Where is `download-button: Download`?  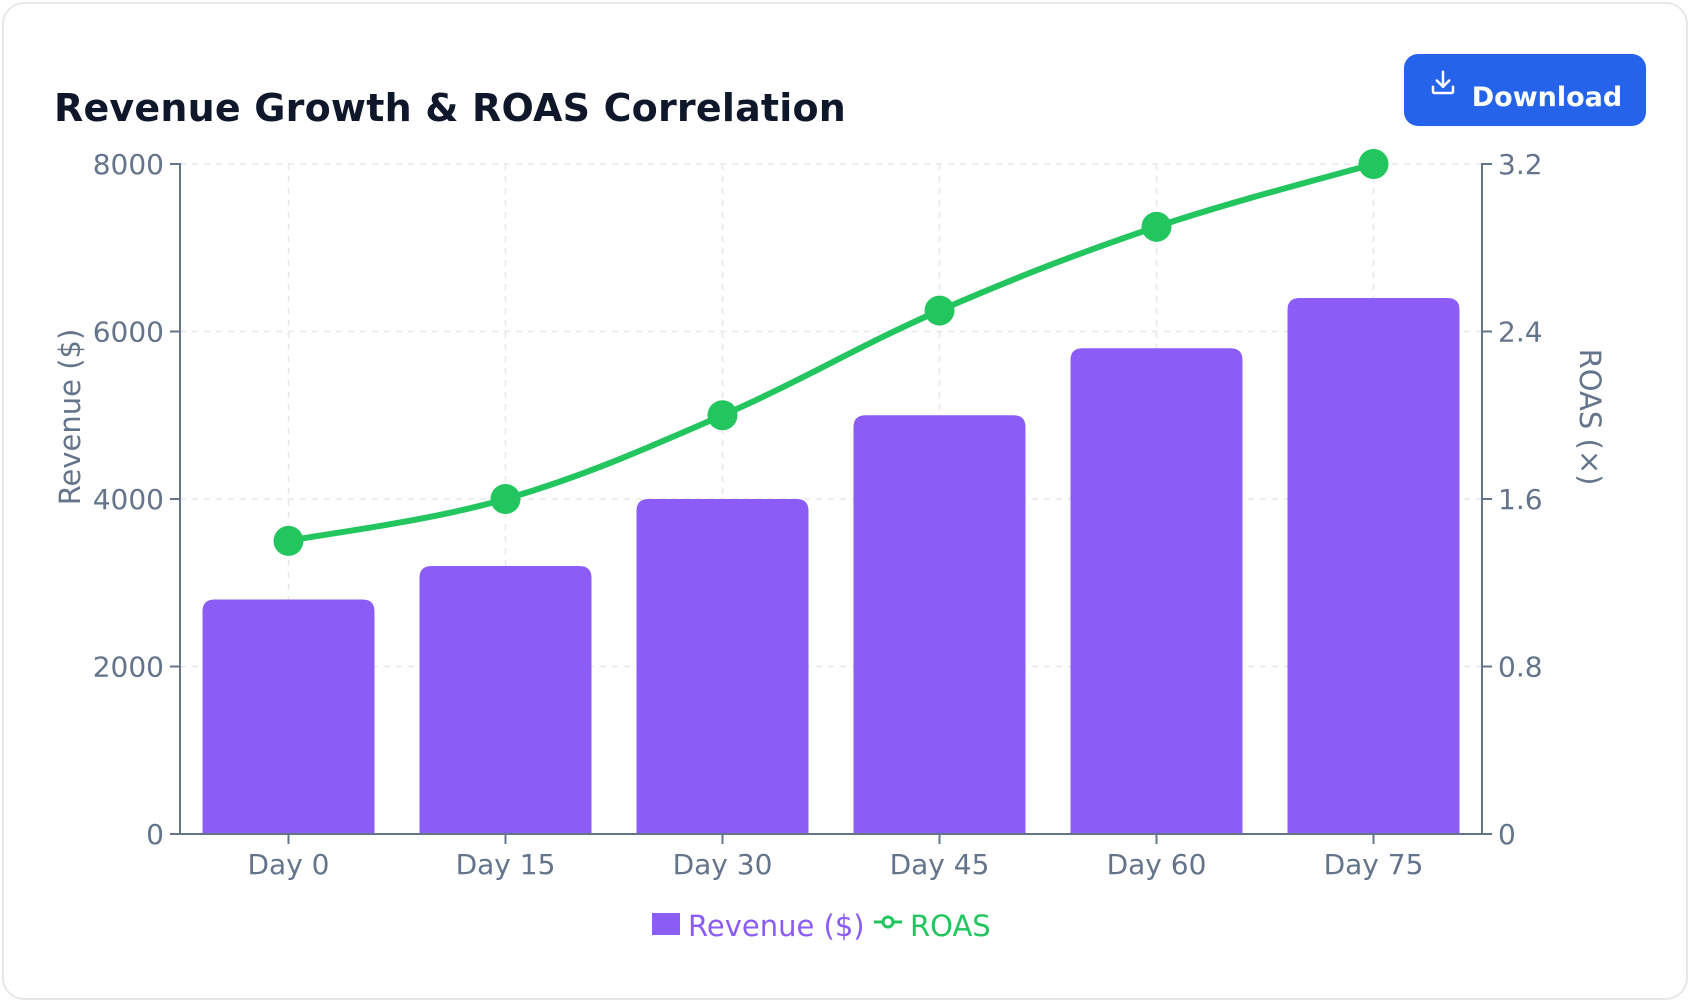
download-button: Download is located at coordinates (1525, 90).